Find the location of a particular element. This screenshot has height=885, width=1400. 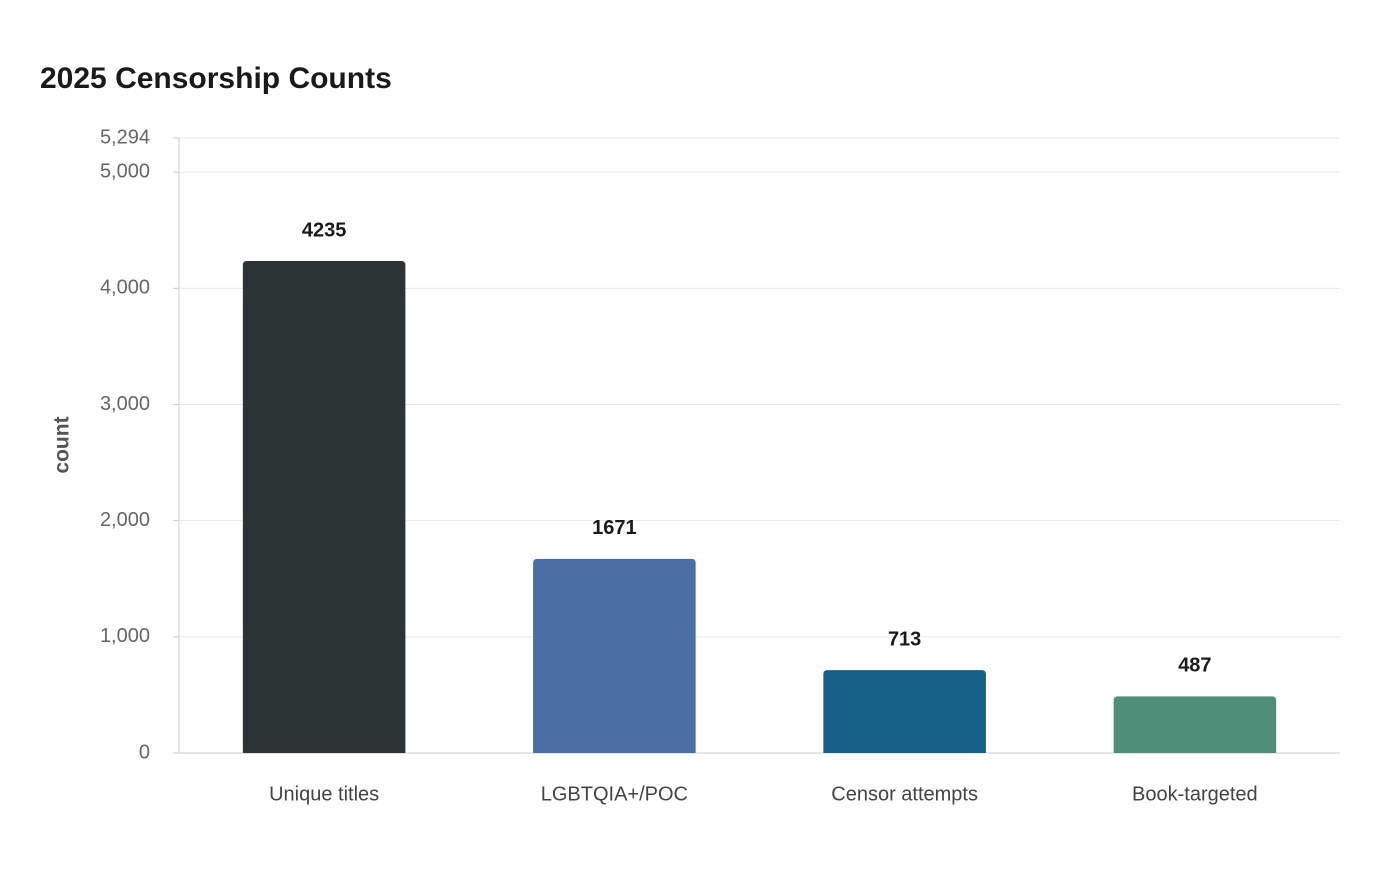

x-tick-label: LGBTQIA+/POC is located at coordinates (614, 794).